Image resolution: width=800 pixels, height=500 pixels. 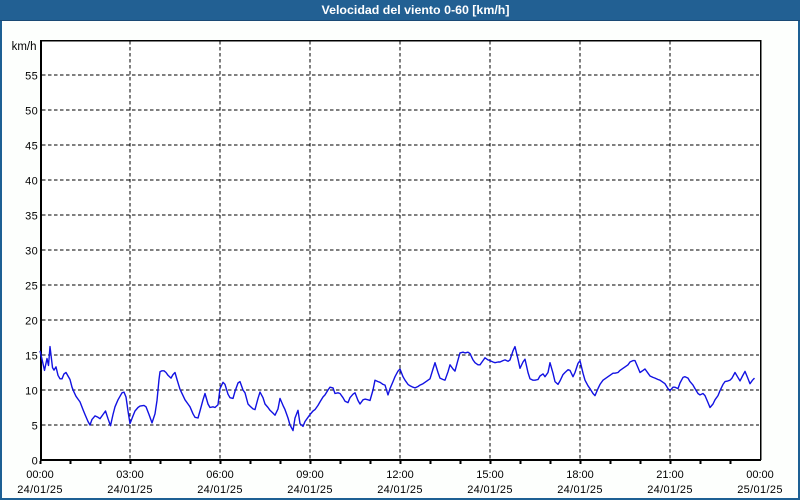 What do you see at coordinates (31, 217) in the screenshot?
I see `svg-text: 35` at bounding box center [31, 217].